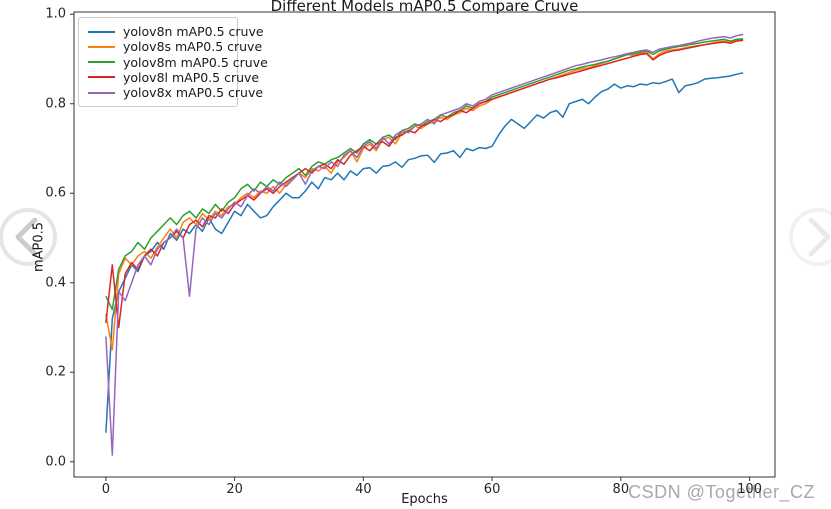 This screenshot has height=509, width=831. I want to click on legend-item: yolov8n mAP0.5 cruve, so click(176, 31).